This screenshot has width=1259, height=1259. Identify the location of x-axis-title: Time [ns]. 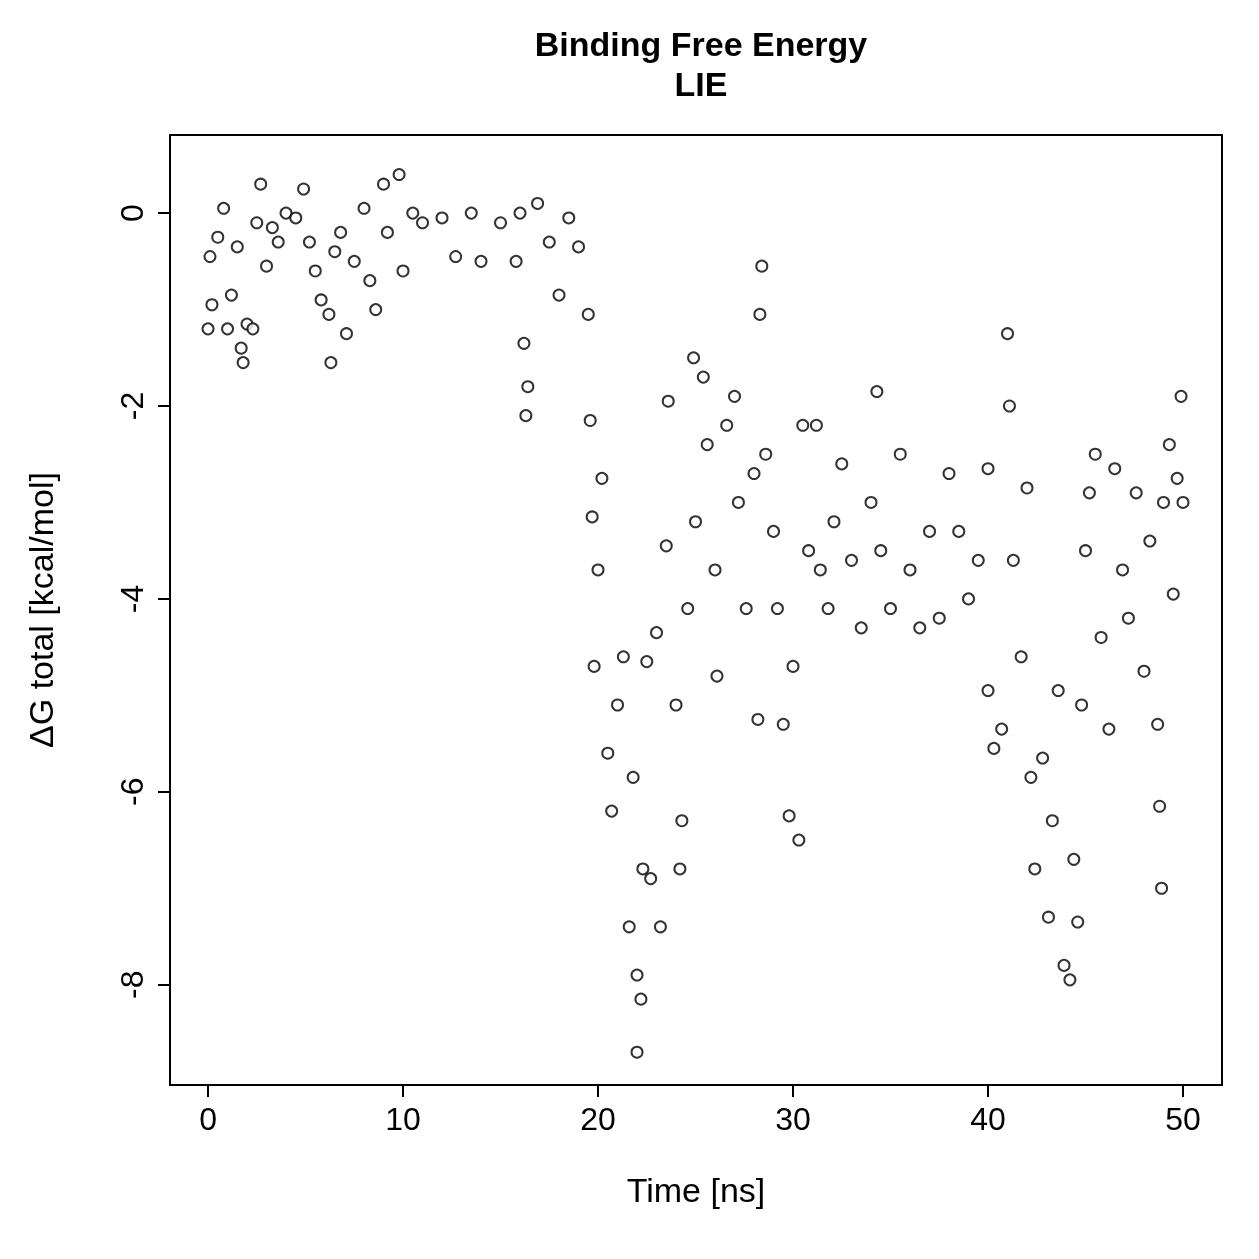
(696, 1190).